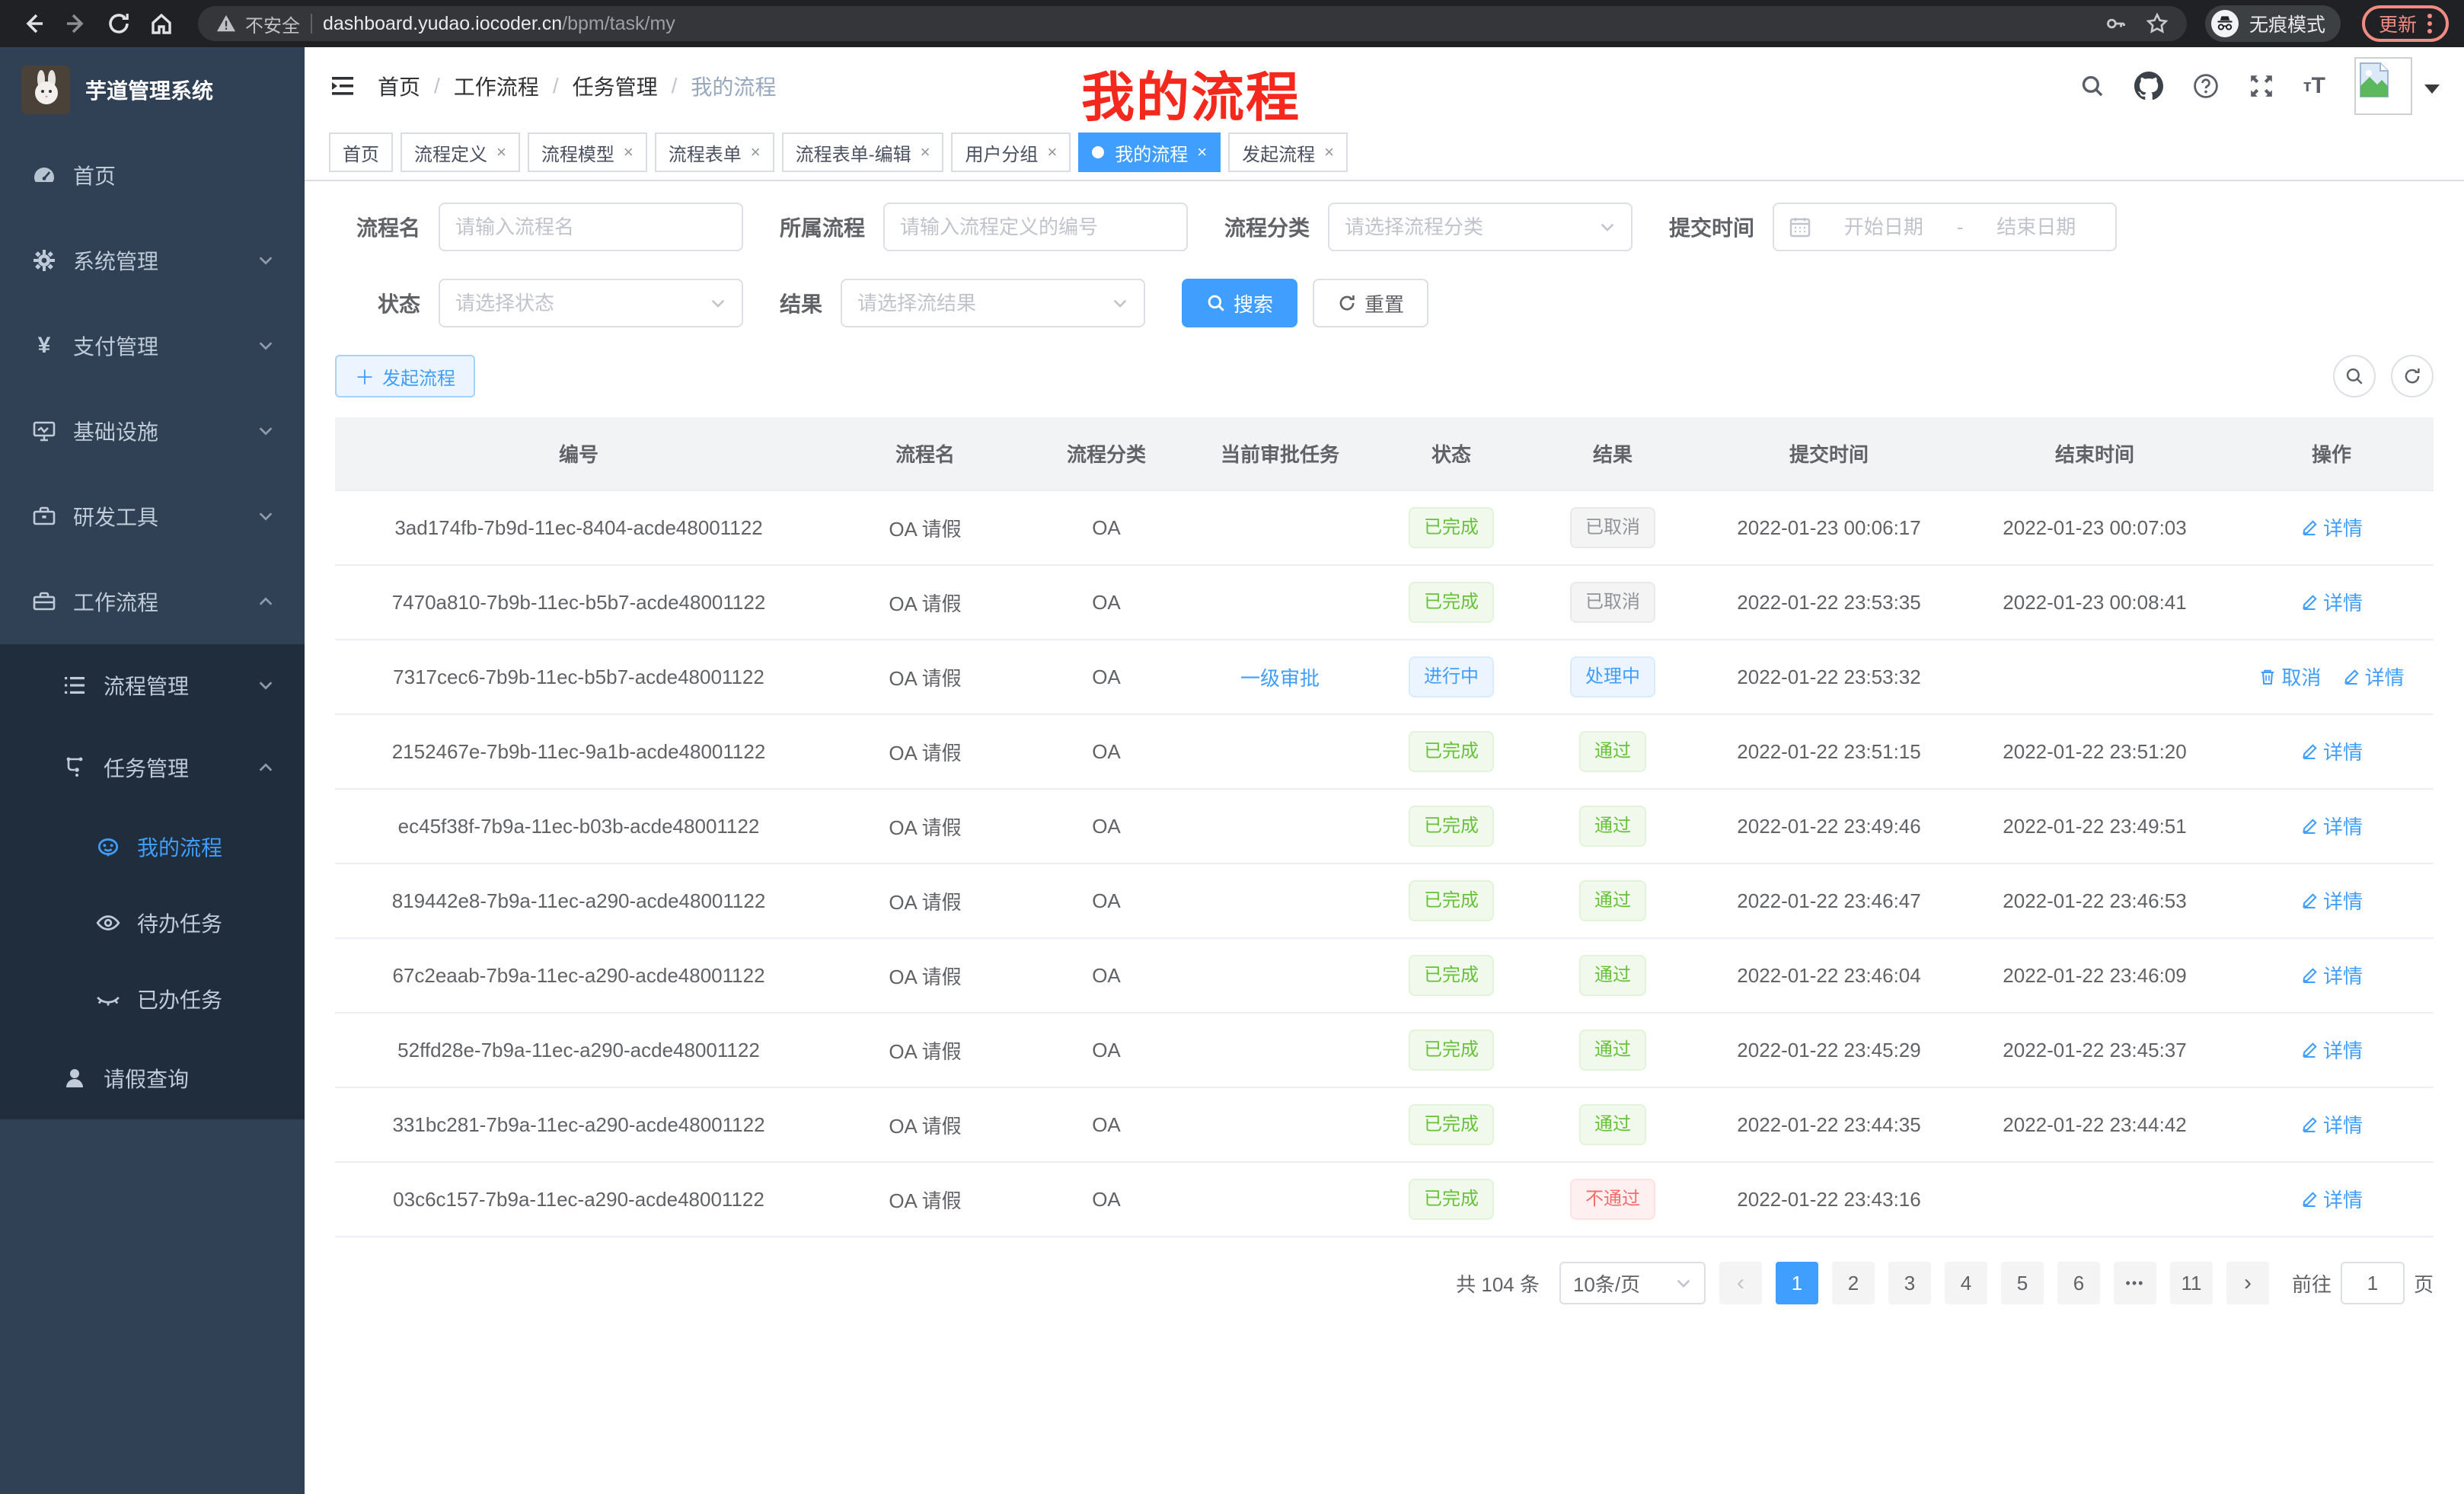 The height and width of the screenshot is (1494, 2464). What do you see at coordinates (405, 376) in the screenshot?
I see `create-process-button: ＋ 发起流程` at bounding box center [405, 376].